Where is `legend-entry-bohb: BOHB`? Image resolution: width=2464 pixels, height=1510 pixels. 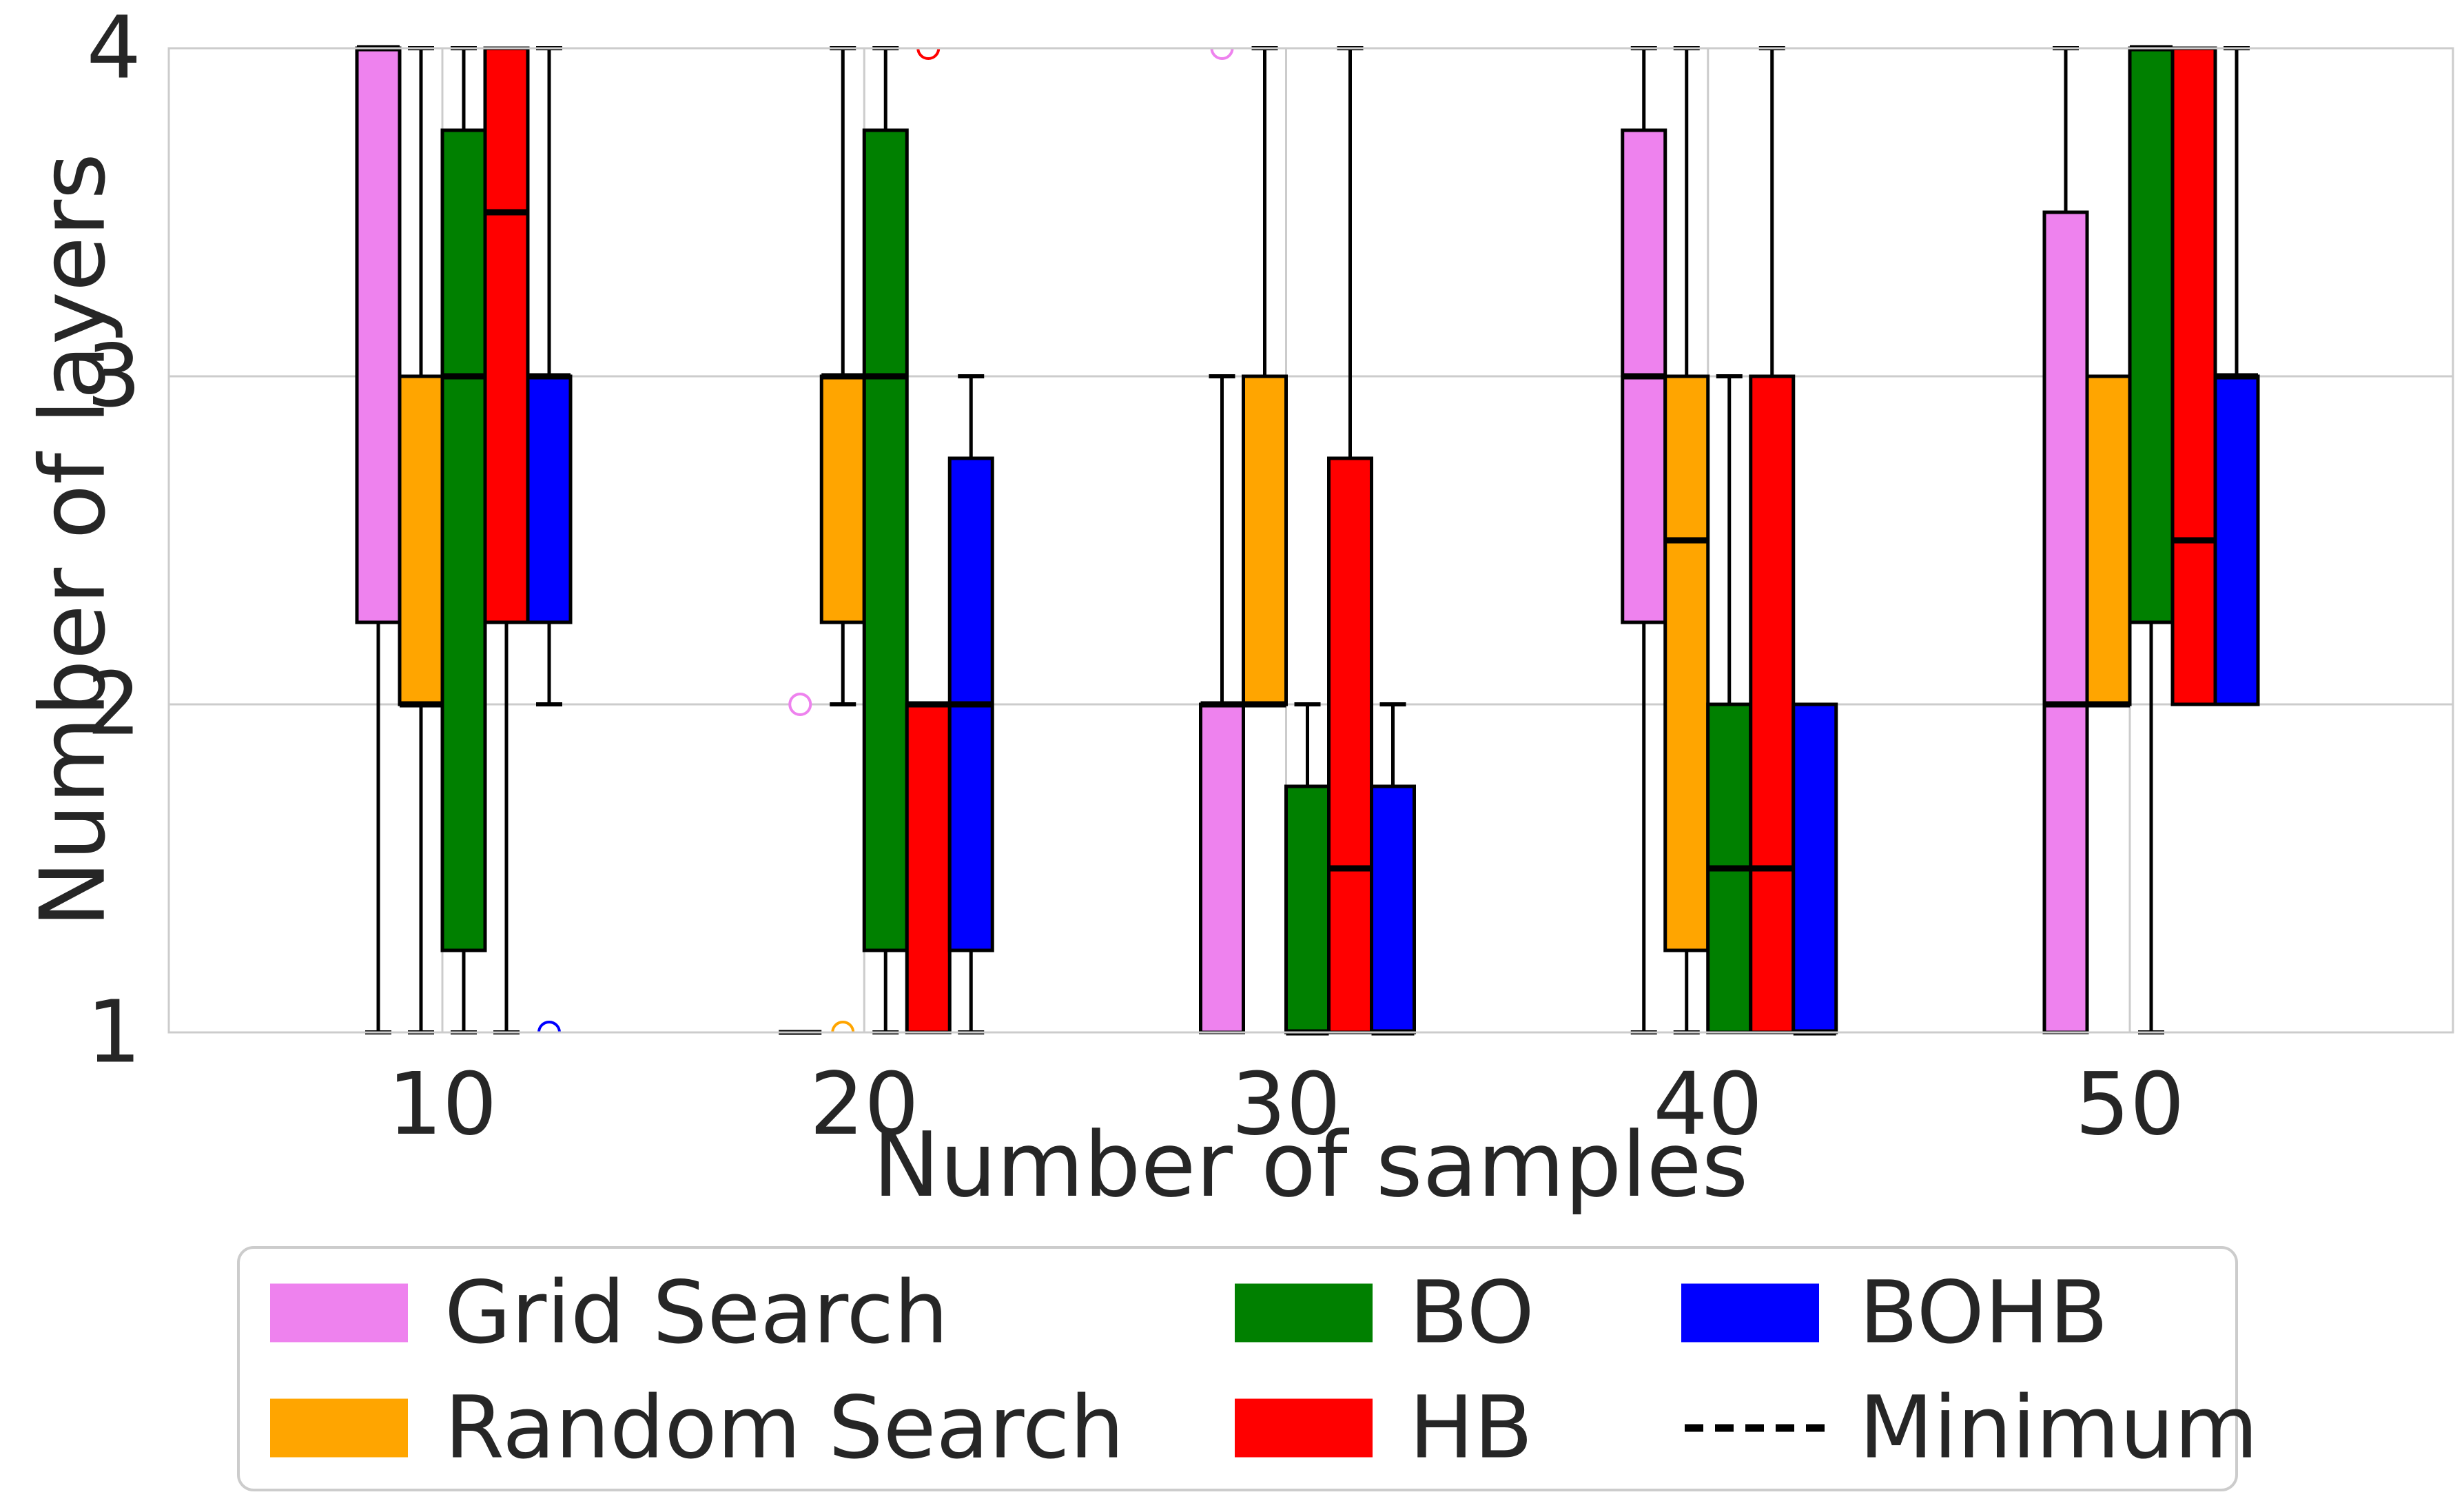
legend-entry-bohb: BOHB is located at coordinates (1894, 1313).